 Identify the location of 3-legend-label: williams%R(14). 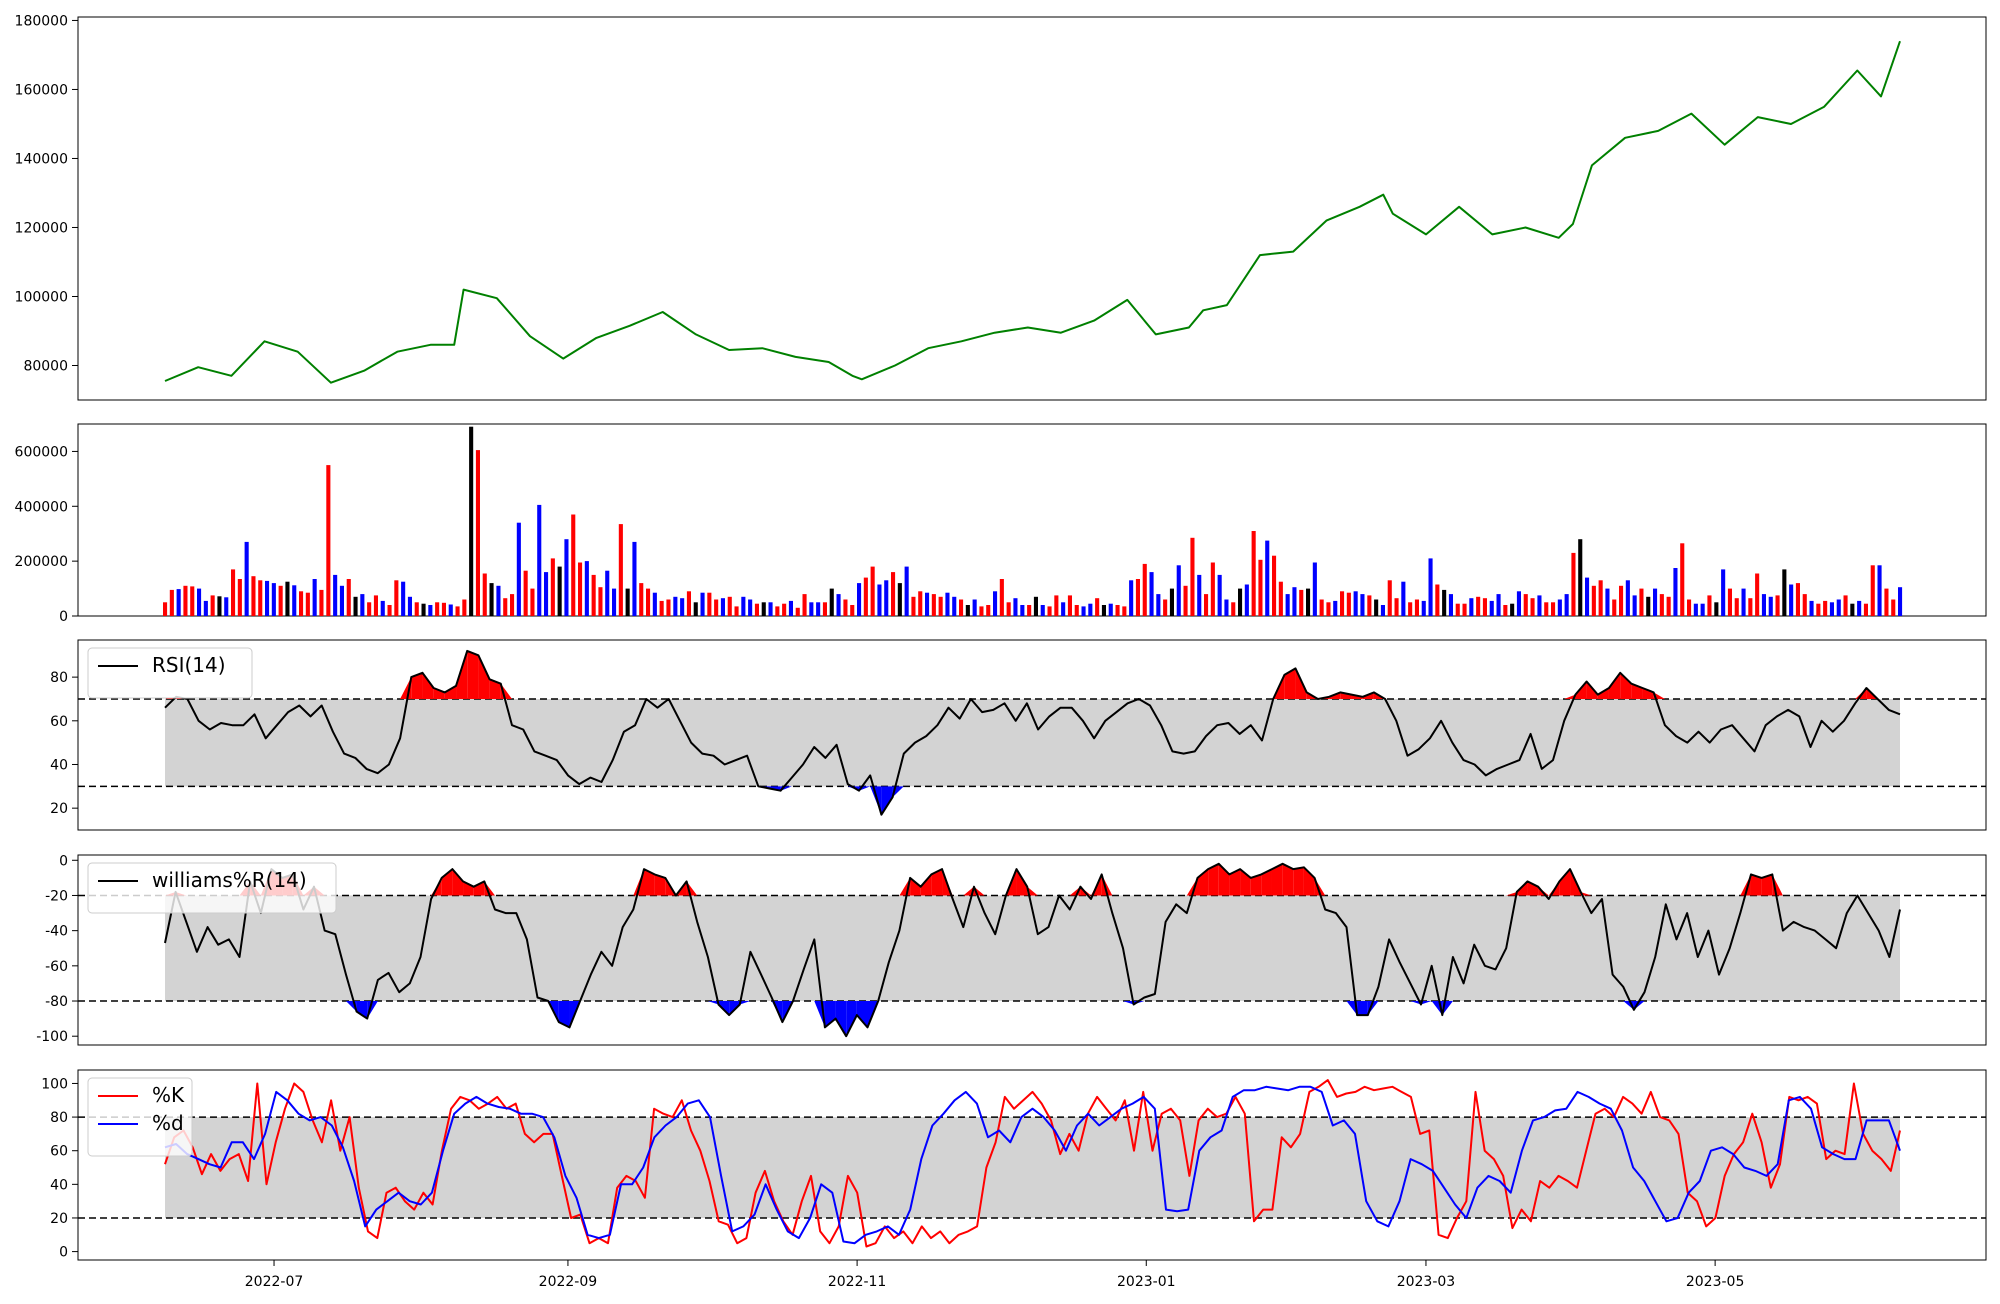
(229, 880).